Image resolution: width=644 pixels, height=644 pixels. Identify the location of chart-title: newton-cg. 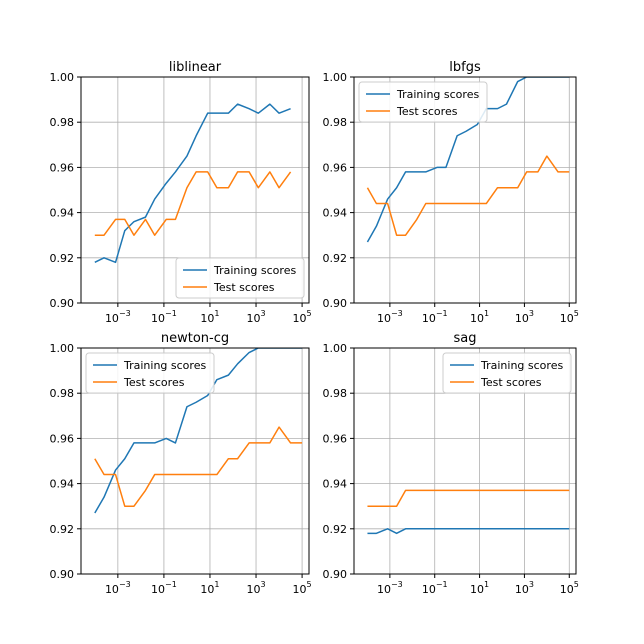
(195, 338).